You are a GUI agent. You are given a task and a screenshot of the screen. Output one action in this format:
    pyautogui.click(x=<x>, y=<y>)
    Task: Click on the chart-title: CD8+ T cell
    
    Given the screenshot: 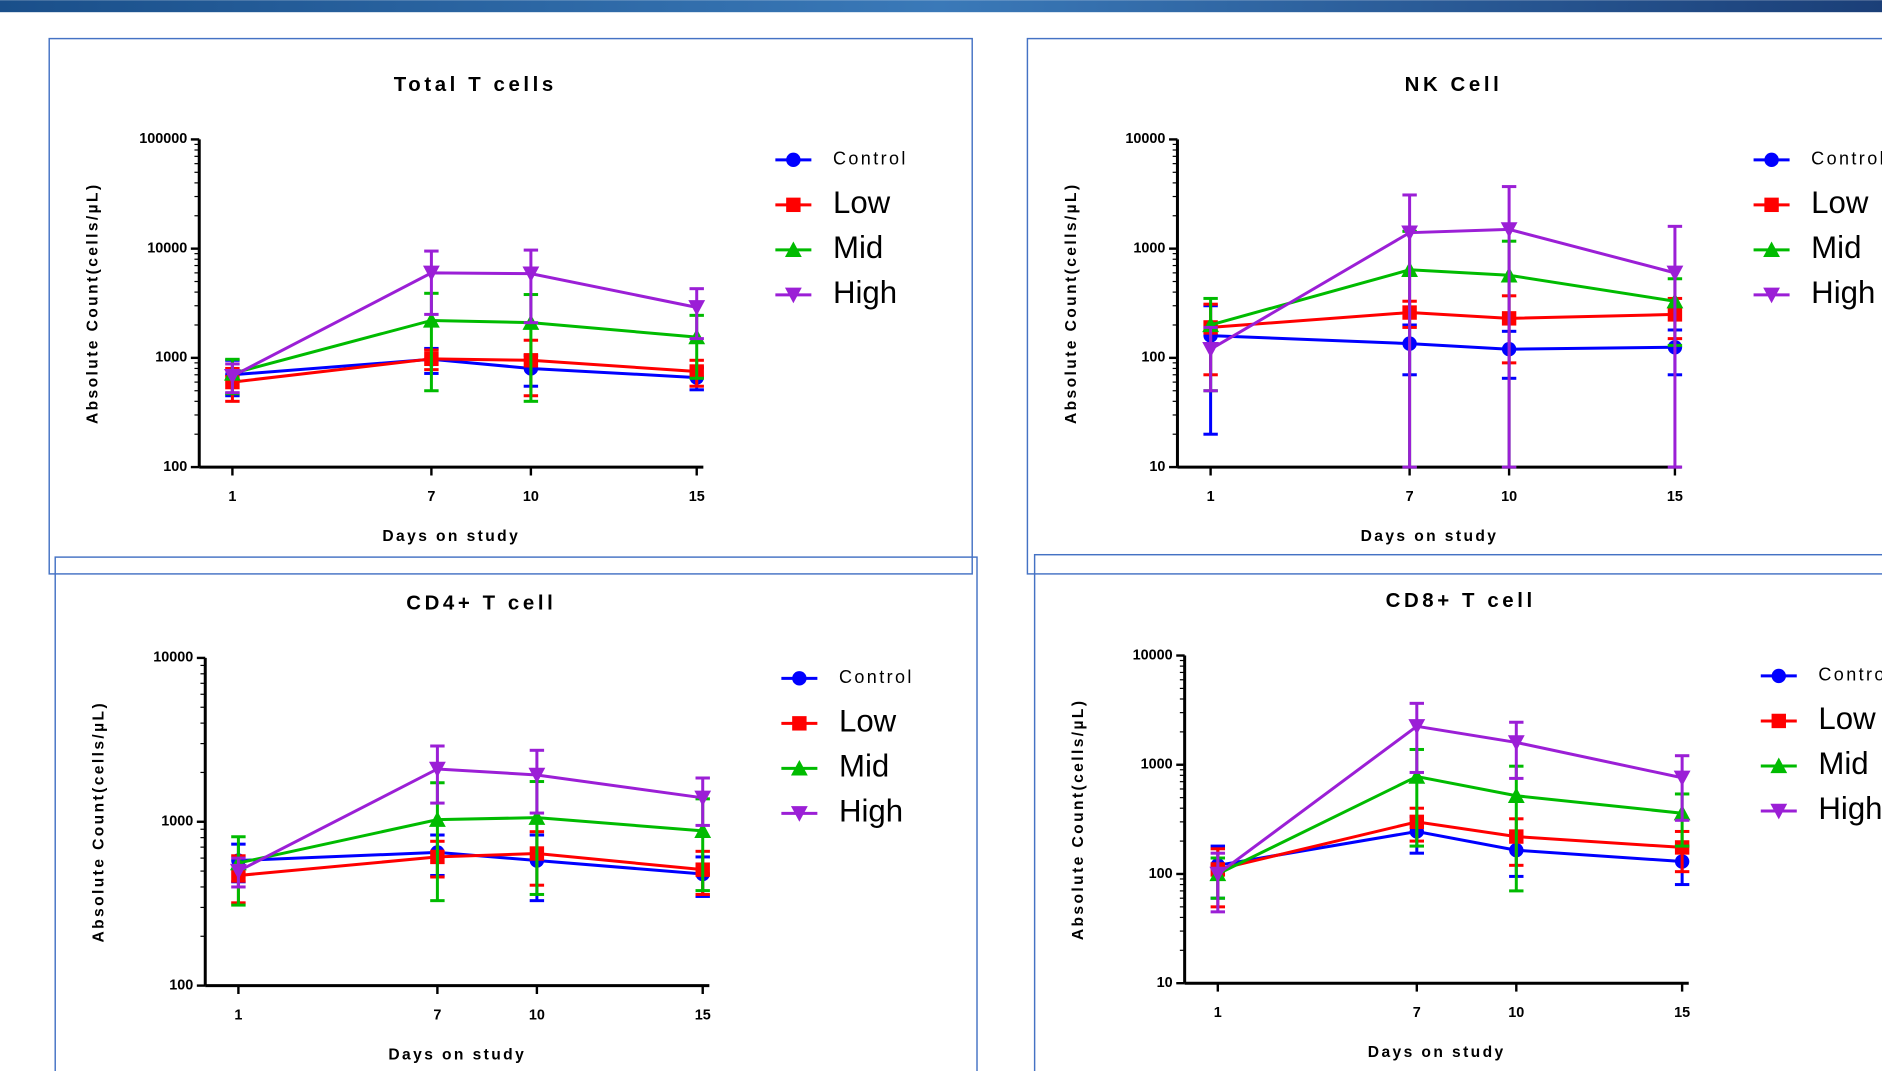 What is the action you would take?
    pyautogui.click(x=1461, y=601)
    